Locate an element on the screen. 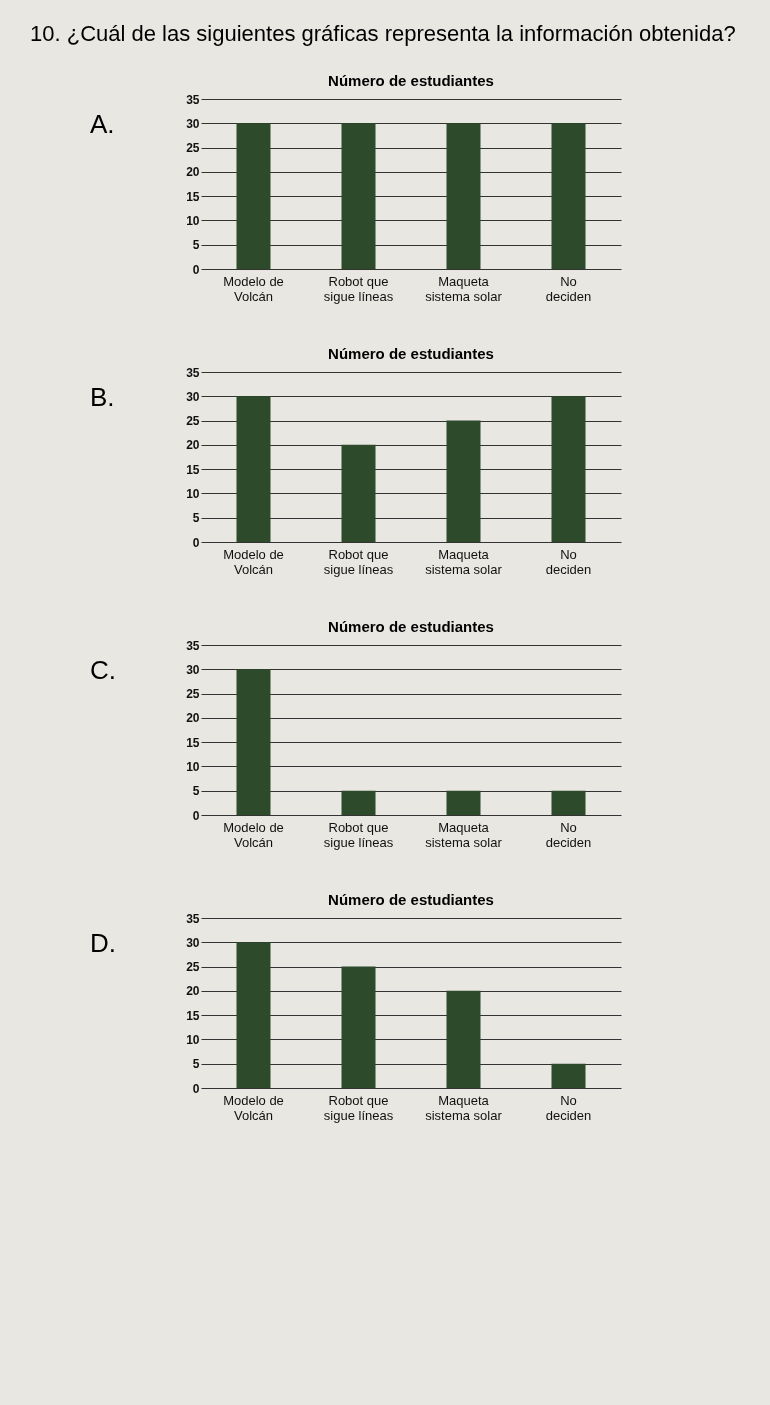 The width and height of the screenshot is (770, 1405). text: C. is located at coordinates (103, 669).